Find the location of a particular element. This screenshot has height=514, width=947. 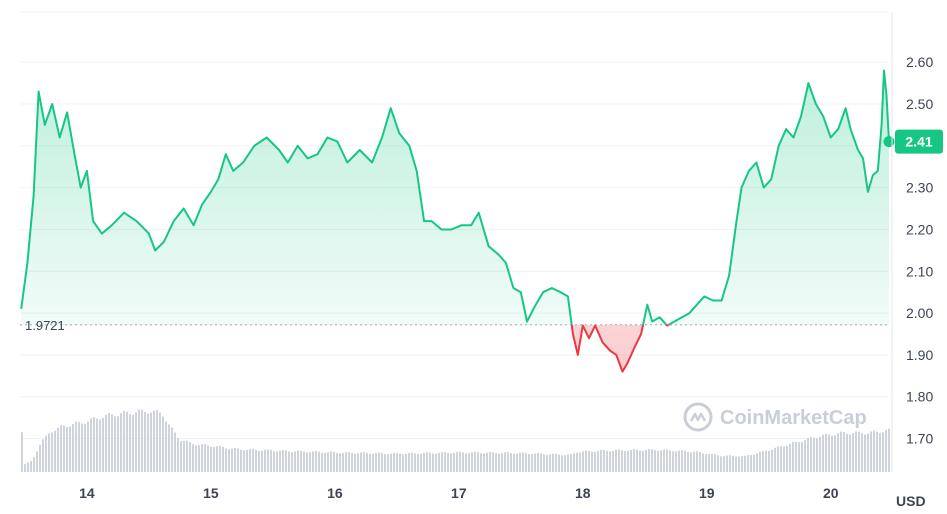

current-price-badge: 2.41 is located at coordinates (919, 141).